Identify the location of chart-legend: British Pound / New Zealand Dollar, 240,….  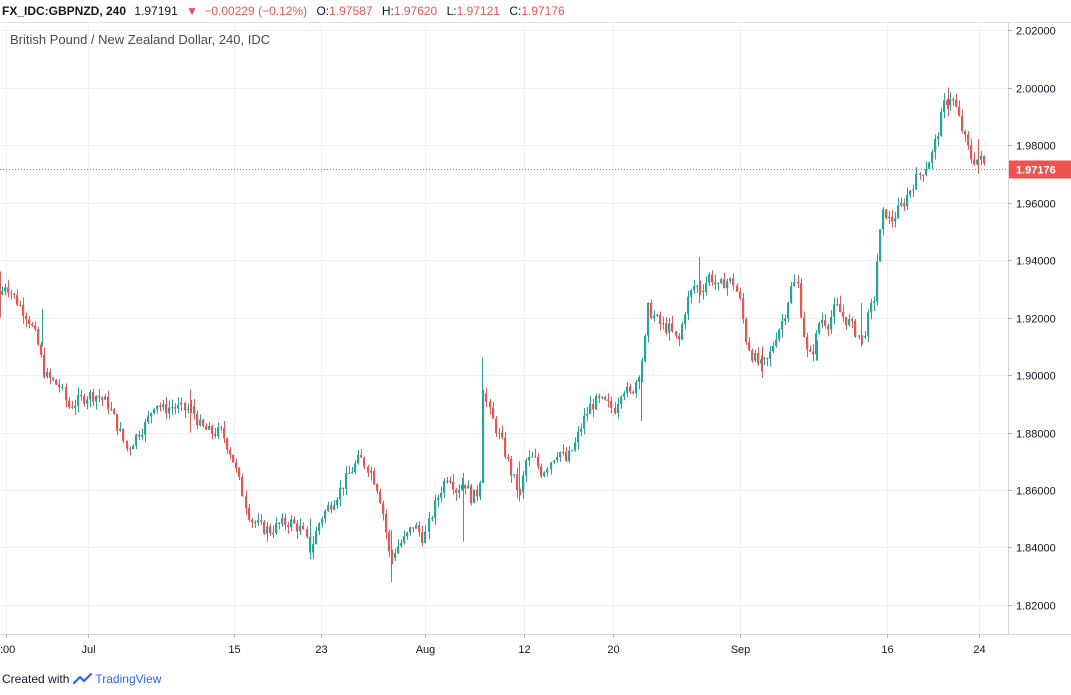
(140, 39).